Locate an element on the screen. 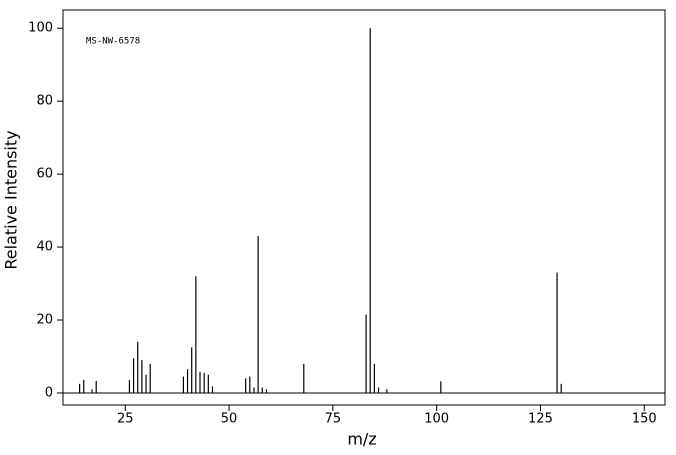 The image size is (676, 455). x-tick-label: 150 is located at coordinates (644, 419).